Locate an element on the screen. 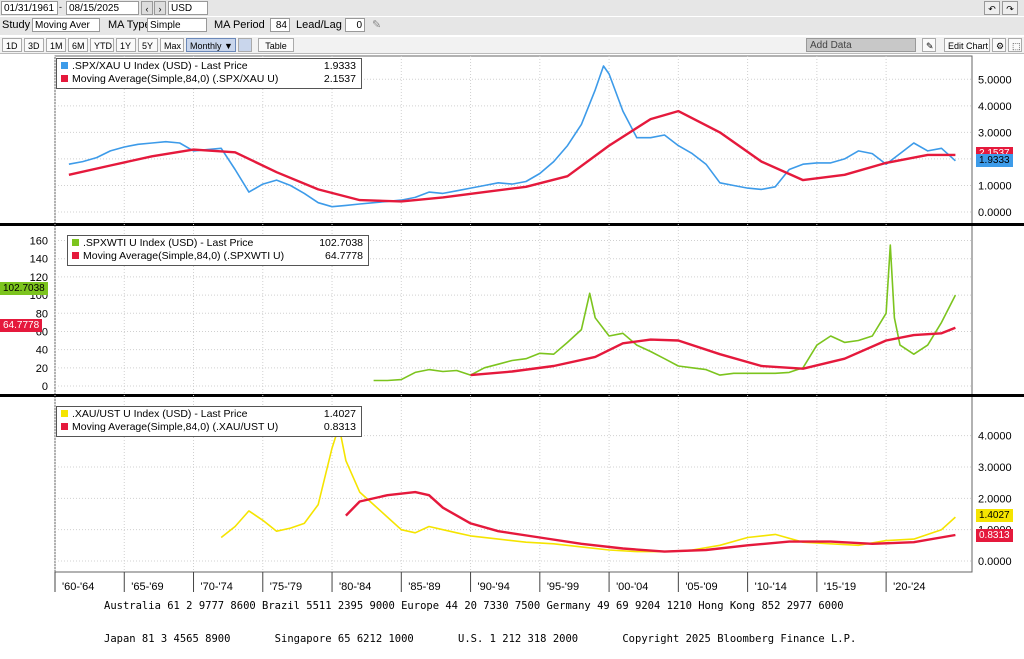  chevron-right-icon: › is located at coordinates (160, 9).